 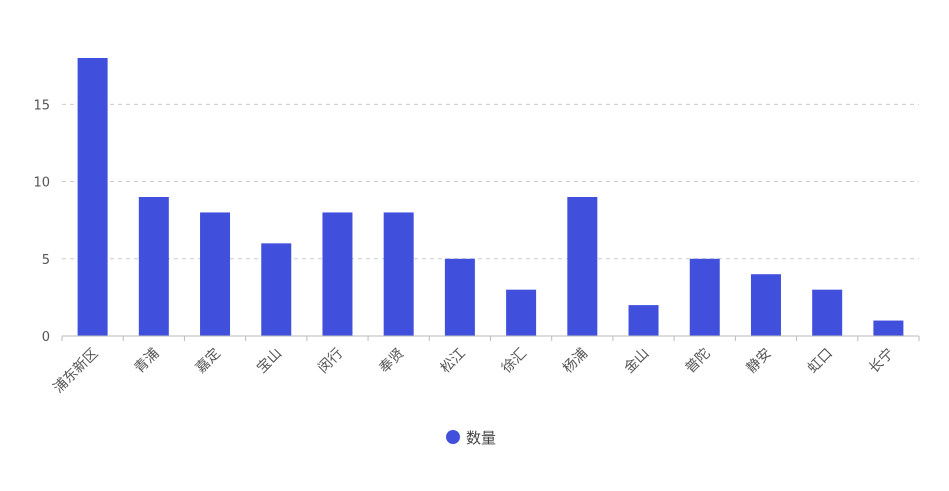 I want to click on x-tick-label: 嘉定, so click(x=208, y=361).